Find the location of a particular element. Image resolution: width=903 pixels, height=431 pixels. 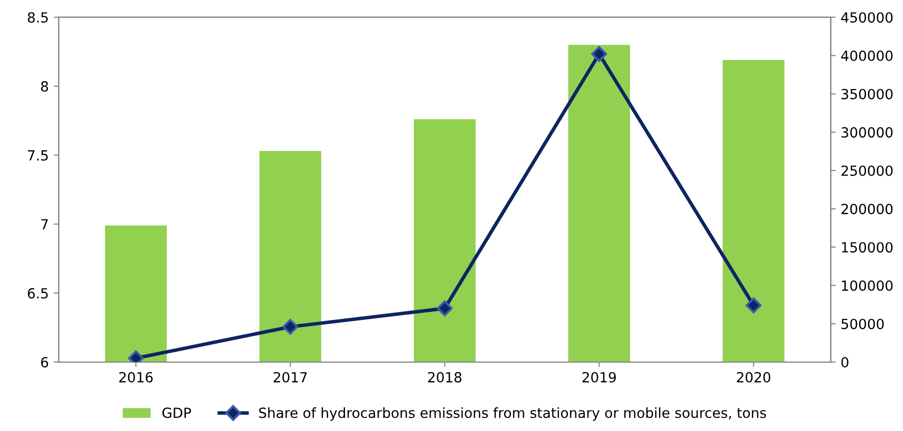

y-tick-label: 6.5 is located at coordinates (38, 293).